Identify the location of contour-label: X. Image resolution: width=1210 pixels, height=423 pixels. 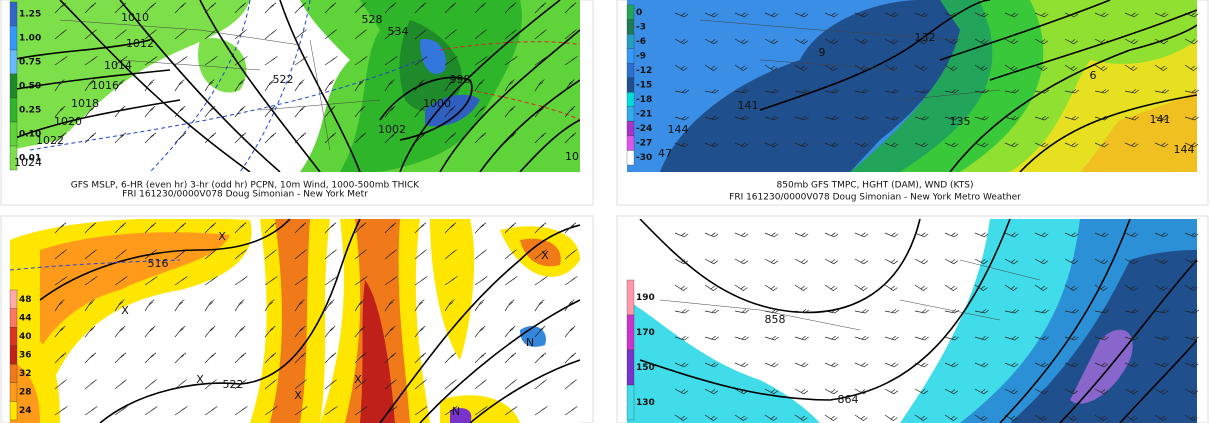
(222, 236).